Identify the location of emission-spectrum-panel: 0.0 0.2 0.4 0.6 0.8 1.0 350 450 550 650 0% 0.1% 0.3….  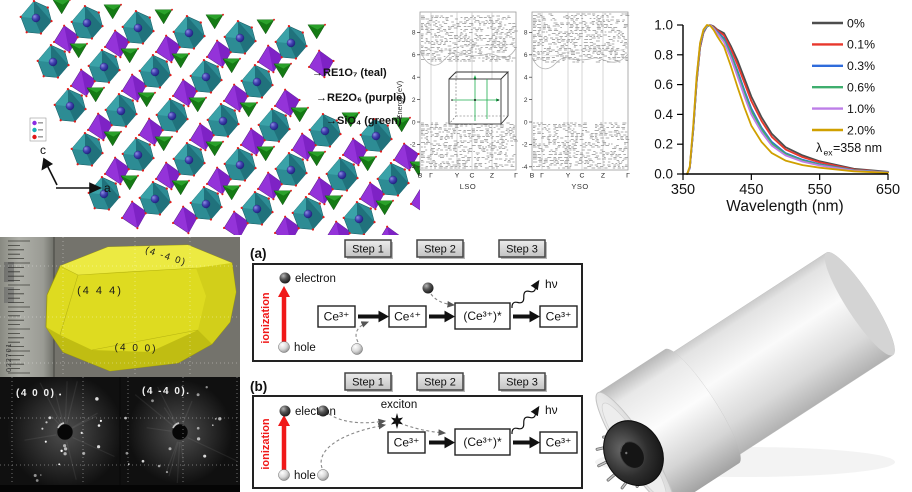
(777, 115).